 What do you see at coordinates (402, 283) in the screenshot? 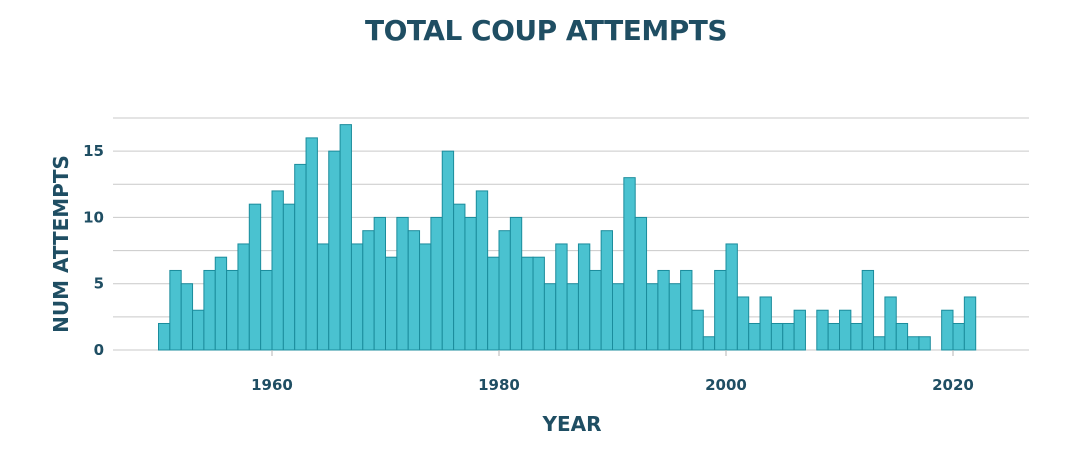
I see `bar-1971` at bounding box center [402, 283].